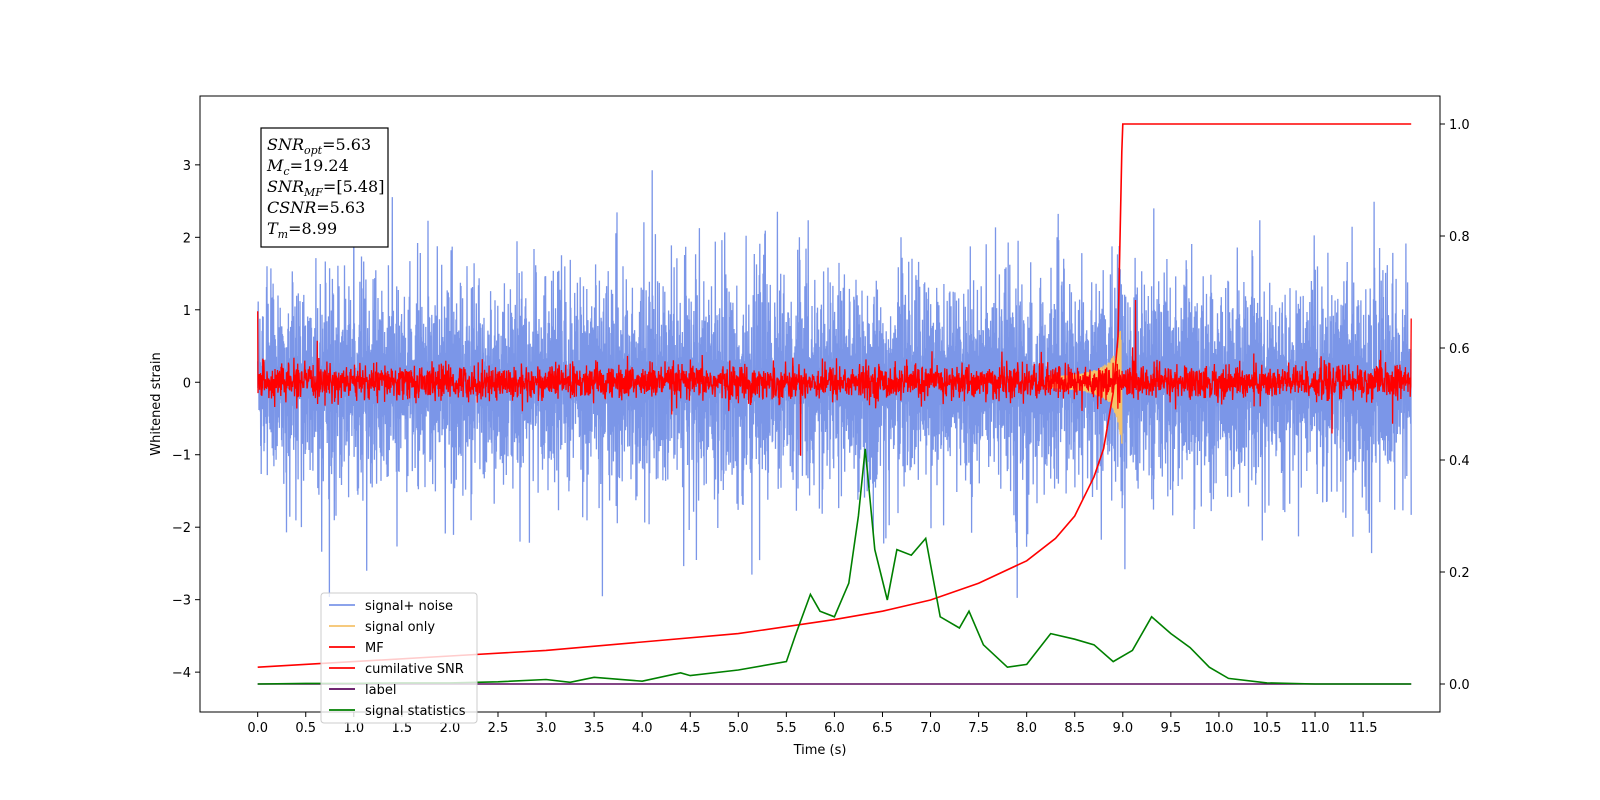 The width and height of the screenshot is (1600, 800). Describe the element at coordinates (1455, 405) in the screenshot. I see `y2-axis-ticks: 1.0 0.8 0.6 0.4 0.2 0.0` at that location.